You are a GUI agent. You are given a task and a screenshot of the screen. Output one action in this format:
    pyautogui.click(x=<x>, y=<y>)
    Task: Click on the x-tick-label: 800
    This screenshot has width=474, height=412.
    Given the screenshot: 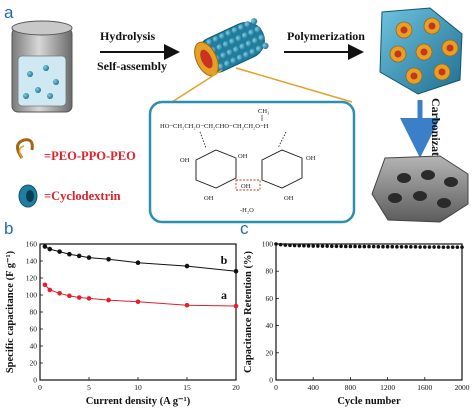 What is the action you would take?
    pyautogui.click(x=351, y=387)
    